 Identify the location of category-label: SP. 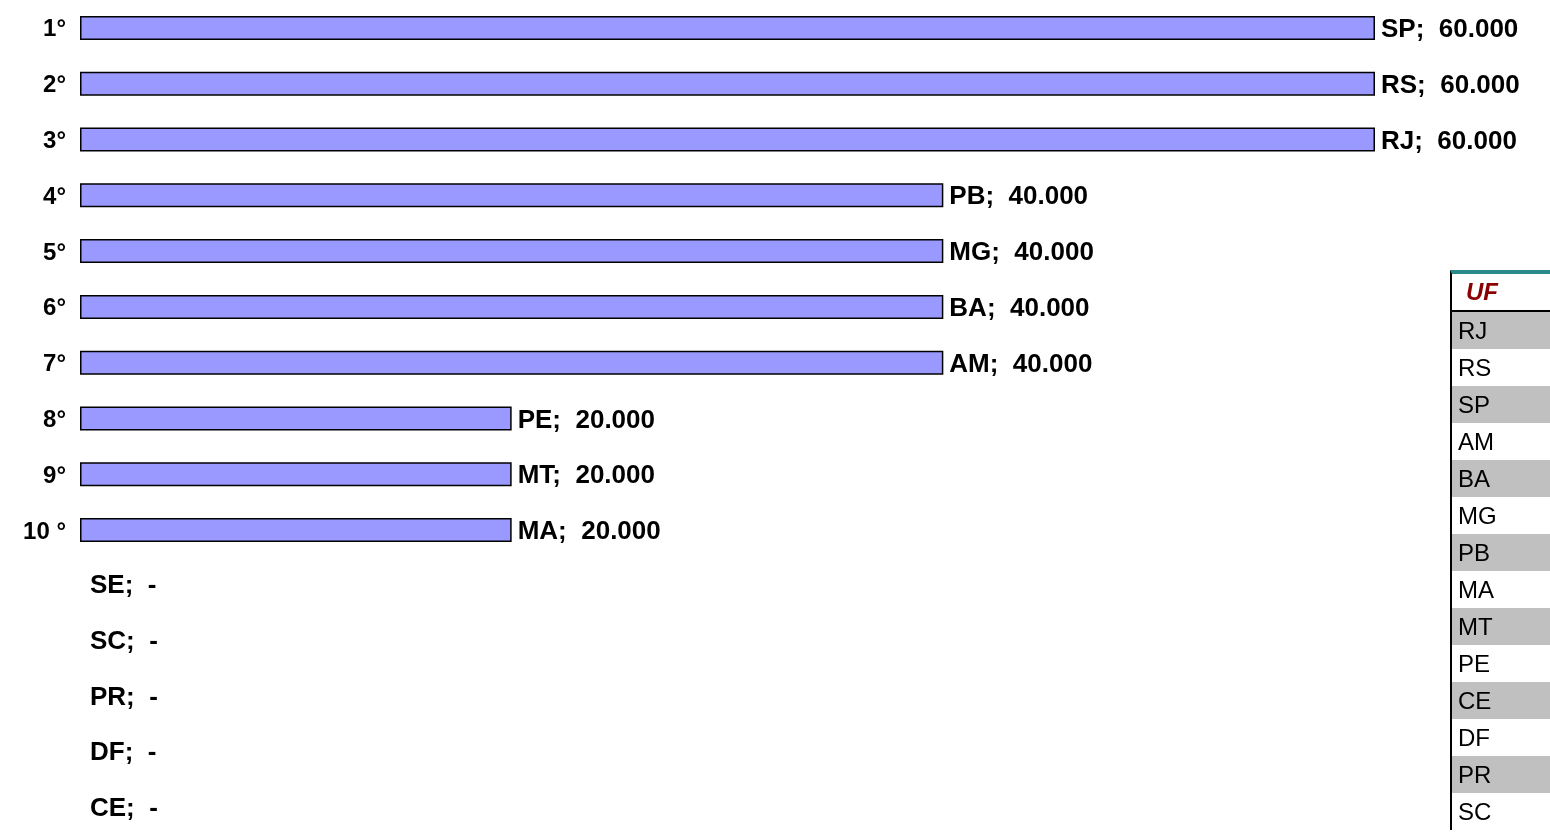
(1501, 404).